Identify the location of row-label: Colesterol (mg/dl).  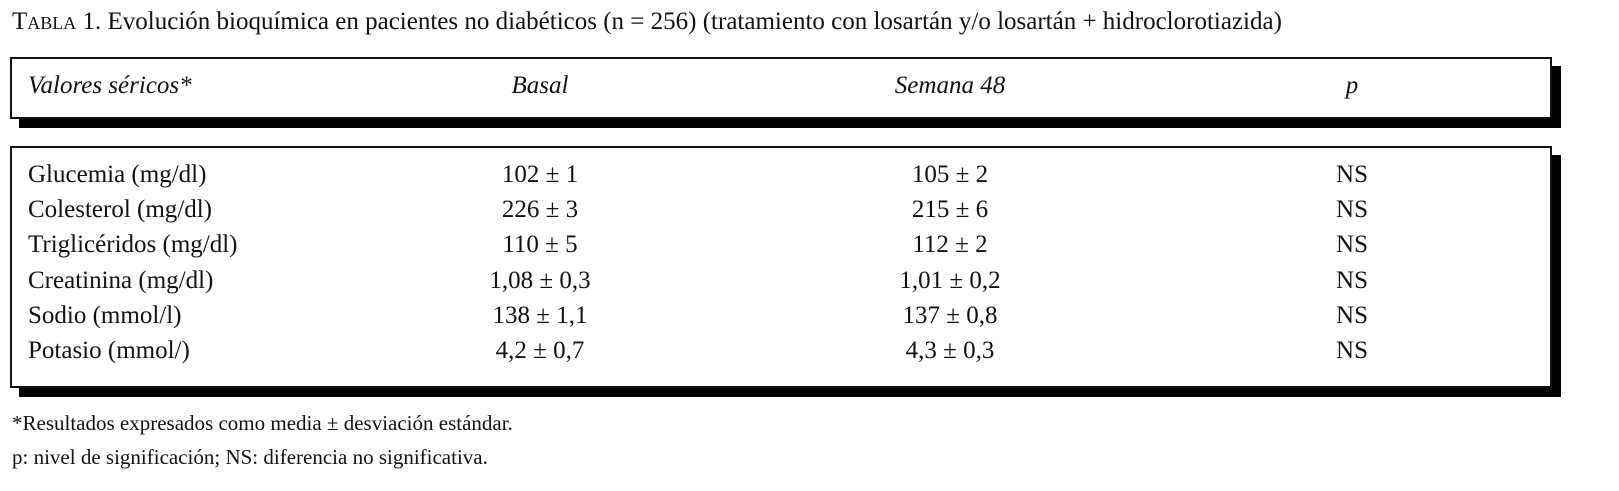
(120, 210).